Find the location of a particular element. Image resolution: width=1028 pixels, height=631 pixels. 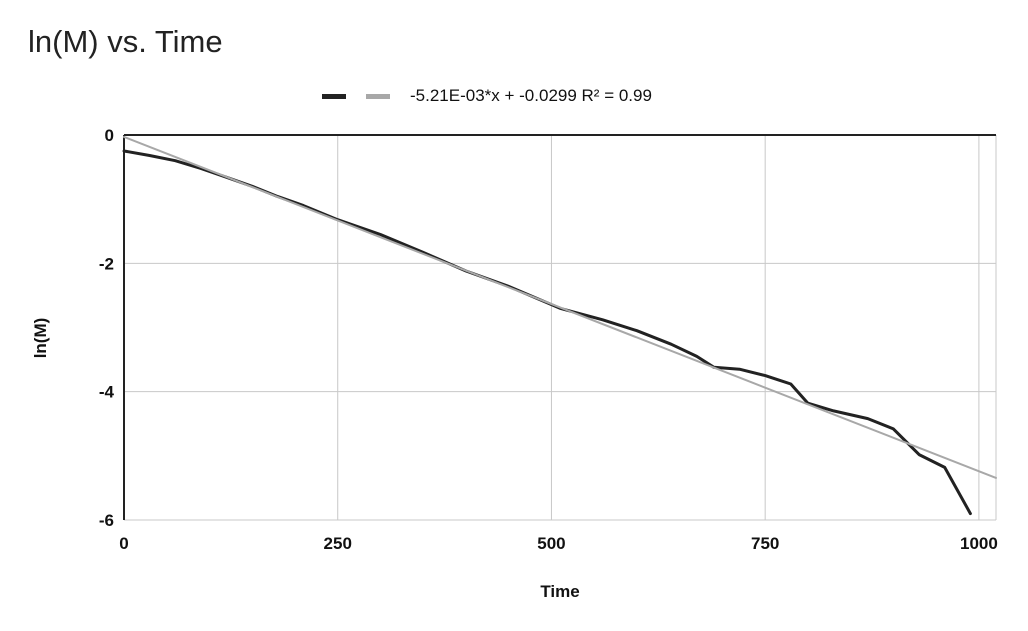

x-tick-label: 1000 is located at coordinates (979, 543).